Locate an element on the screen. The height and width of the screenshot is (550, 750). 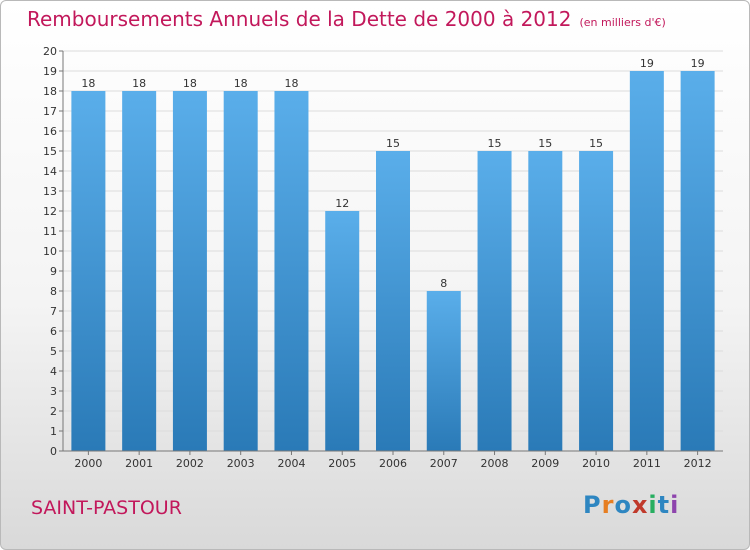
y-tick-label: 0 is located at coordinates (53, 451).